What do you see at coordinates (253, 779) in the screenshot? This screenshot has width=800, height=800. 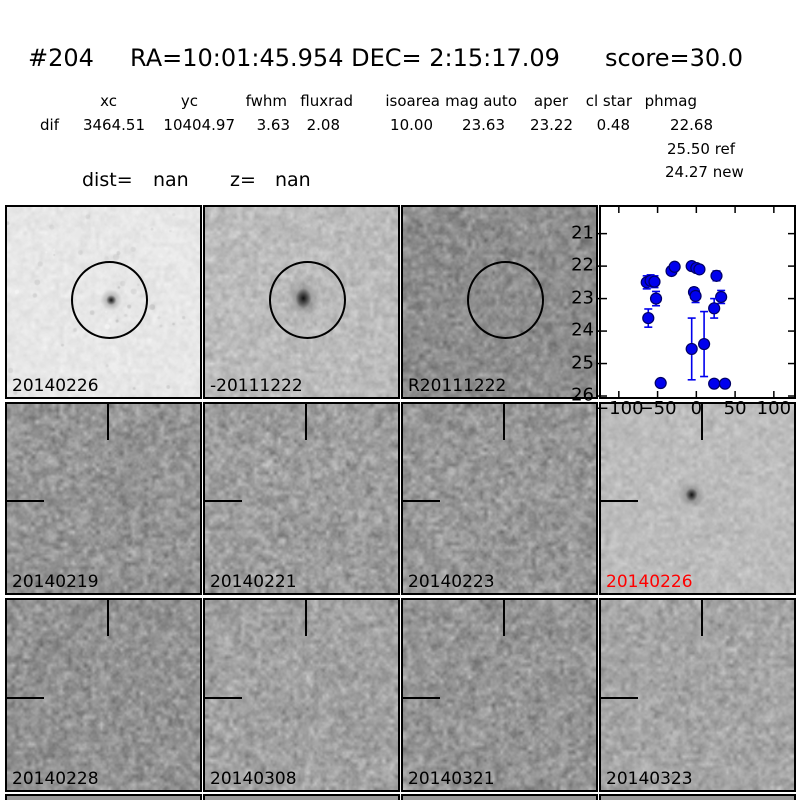 I see `stamp-date-label: 20140308` at bounding box center [253, 779].